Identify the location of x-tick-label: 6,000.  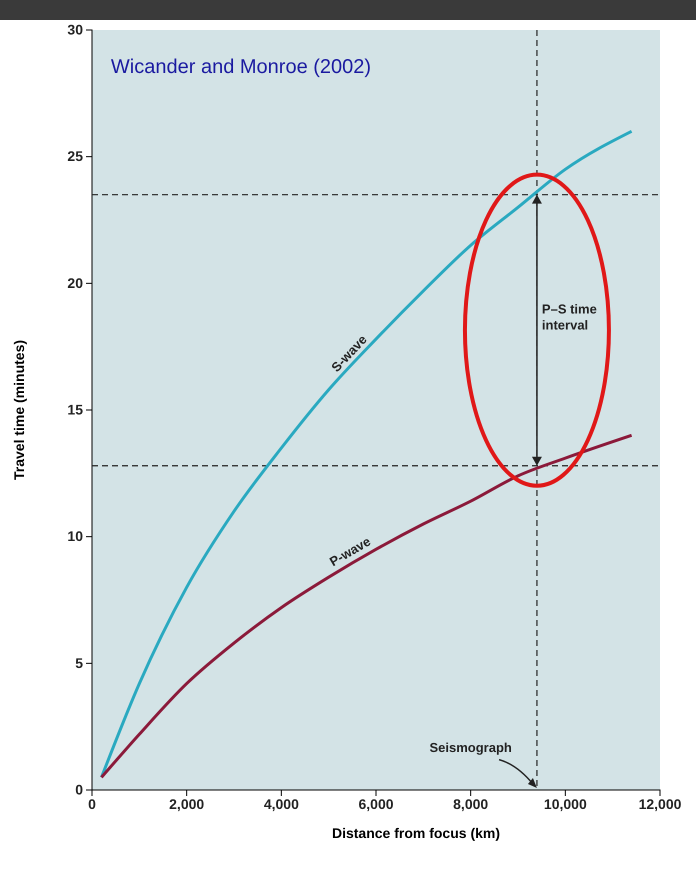
(376, 804).